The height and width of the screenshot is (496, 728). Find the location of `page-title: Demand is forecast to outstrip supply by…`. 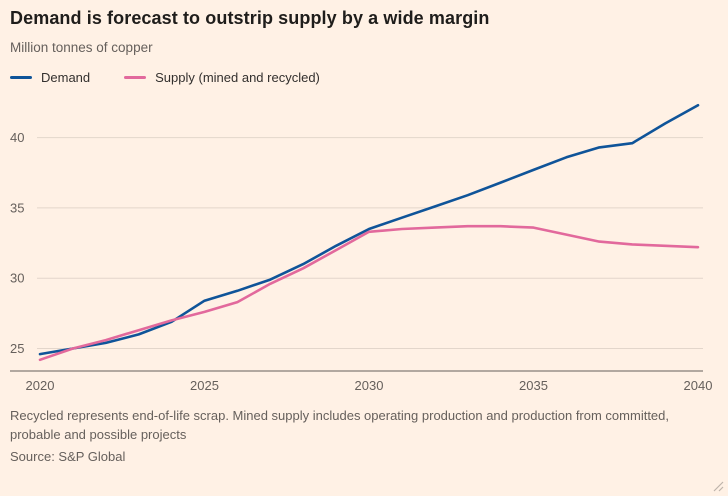

page-title: Demand is forecast to outstrip supply by… is located at coordinates (250, 18).